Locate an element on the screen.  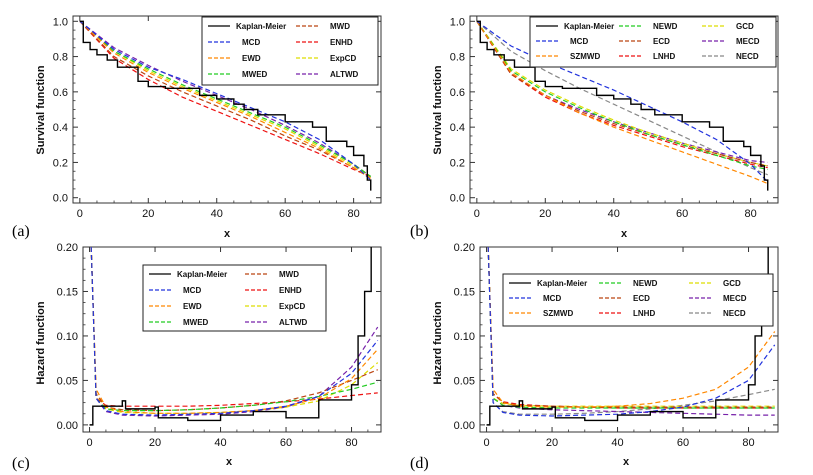
y-tick-label: 0.10 is located at coordinates (464, 337).